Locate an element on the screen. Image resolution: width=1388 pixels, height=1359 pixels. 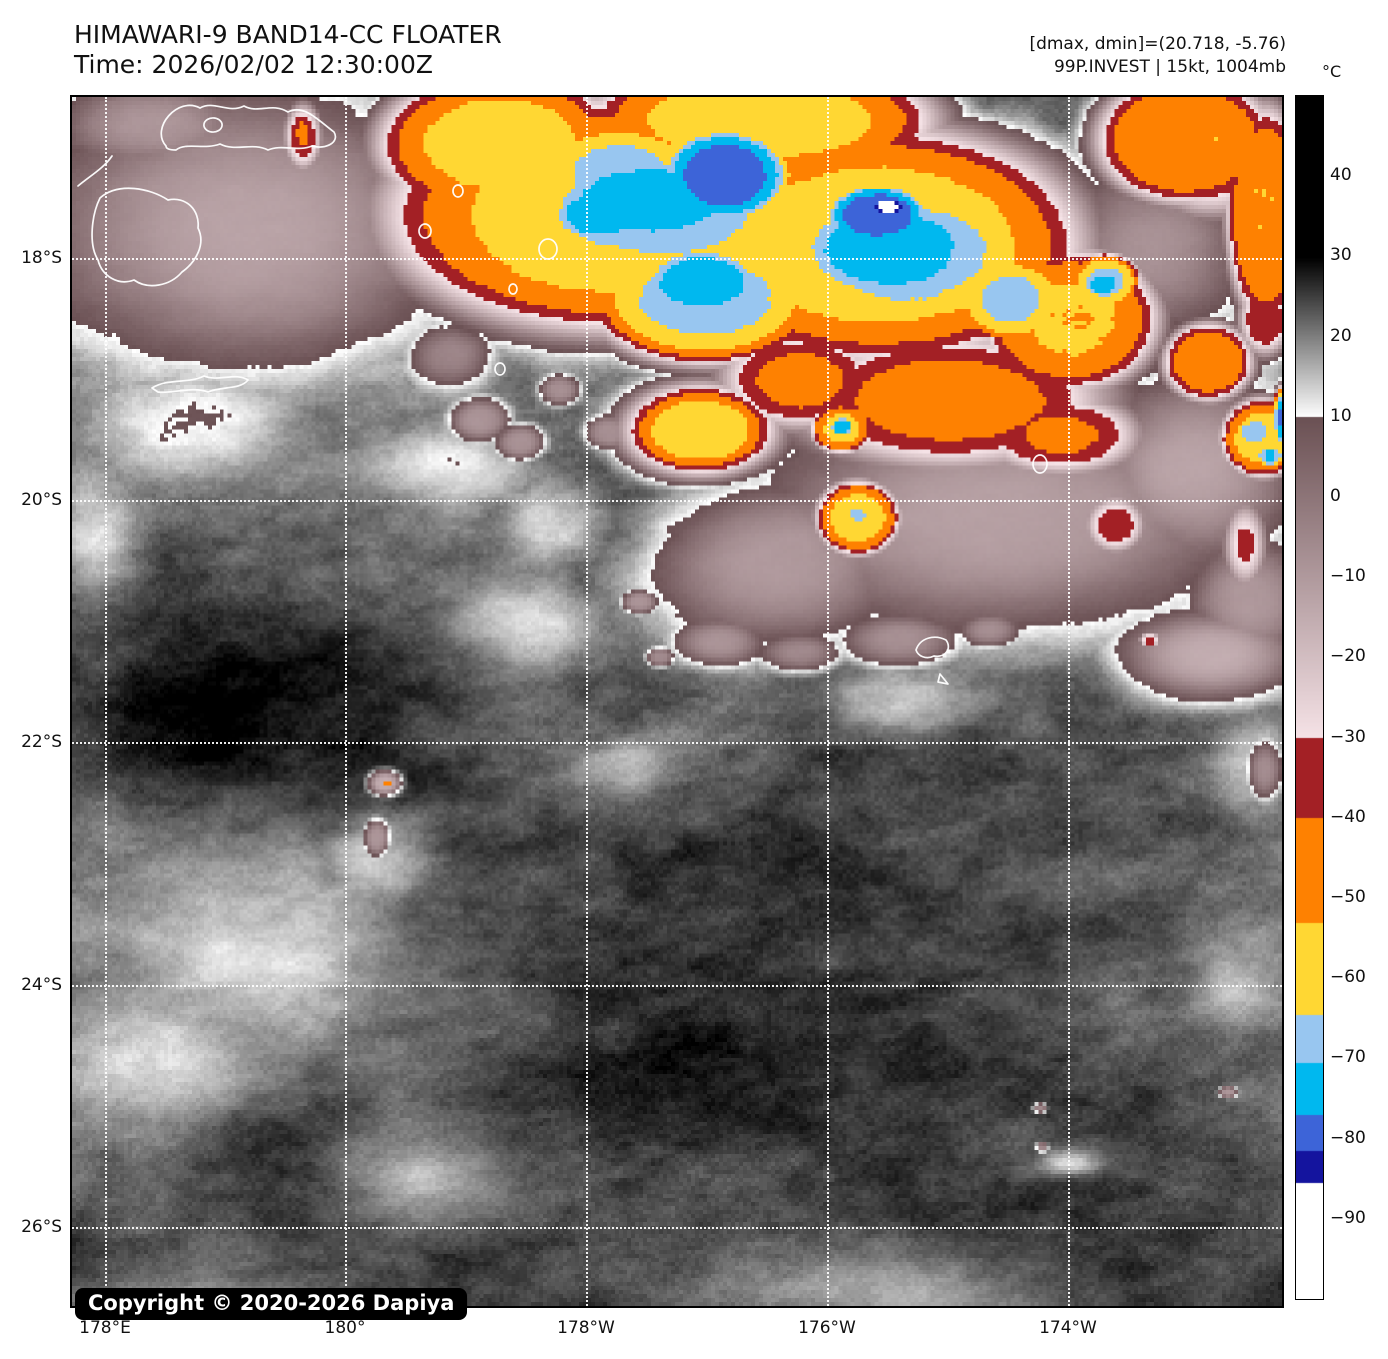
colorbar-tick-label: 20 is located at coordinates (1341, 335).